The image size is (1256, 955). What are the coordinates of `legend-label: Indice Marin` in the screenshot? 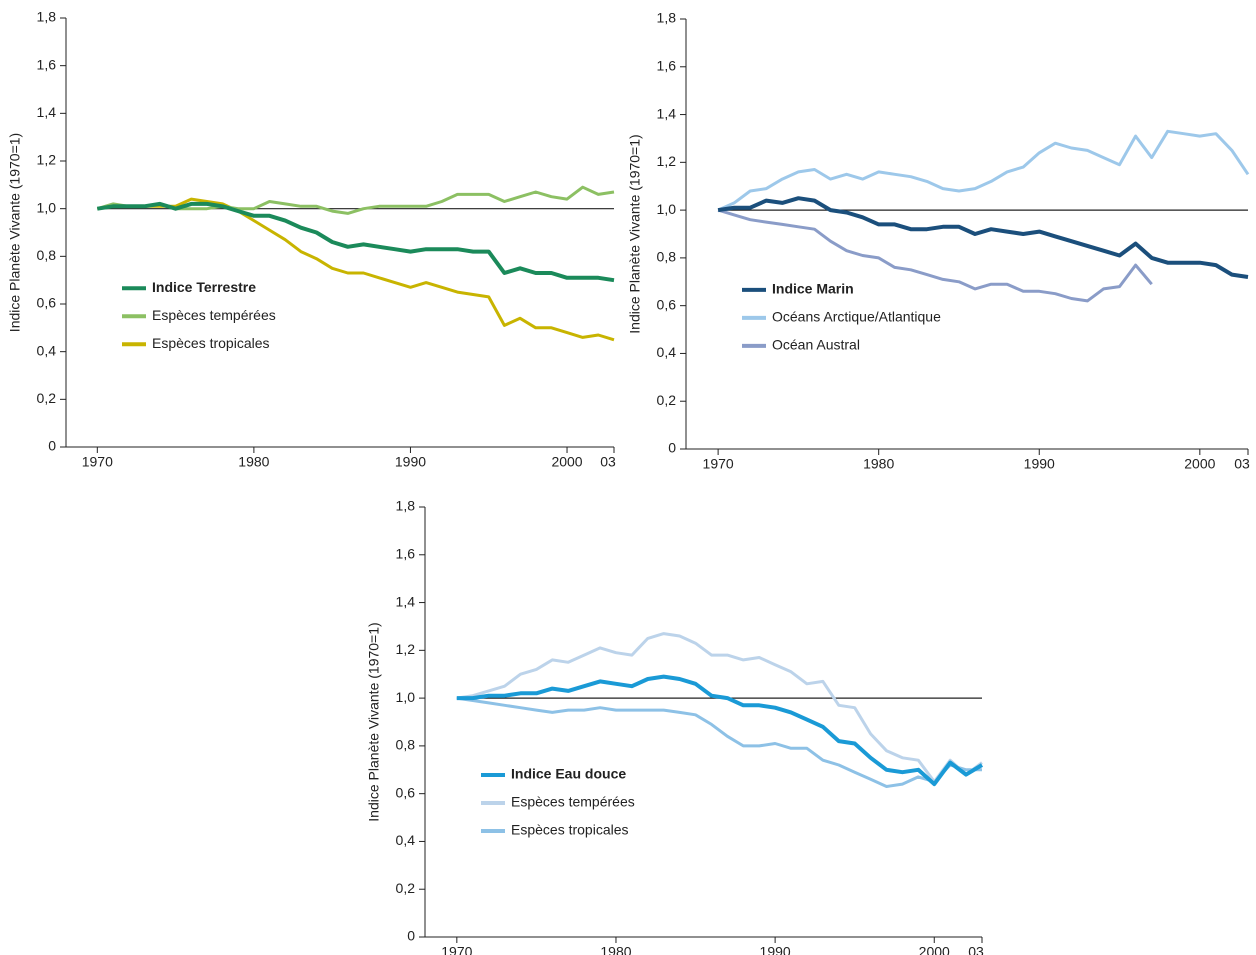 It's located at (813, 289).